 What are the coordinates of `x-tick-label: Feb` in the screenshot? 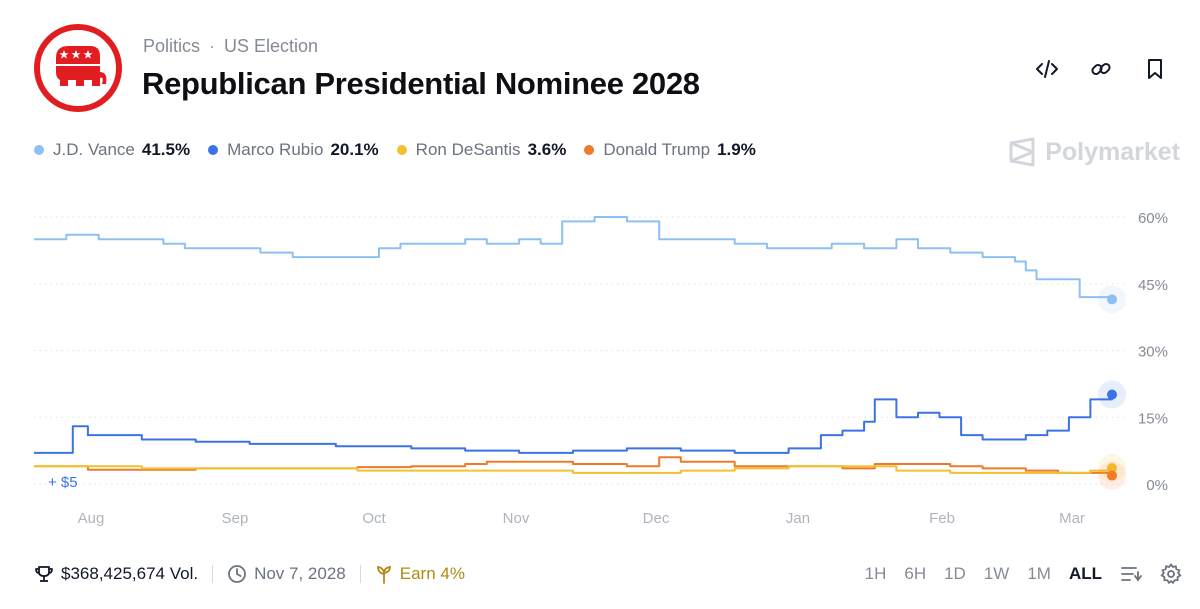 It's located at (942, 518).